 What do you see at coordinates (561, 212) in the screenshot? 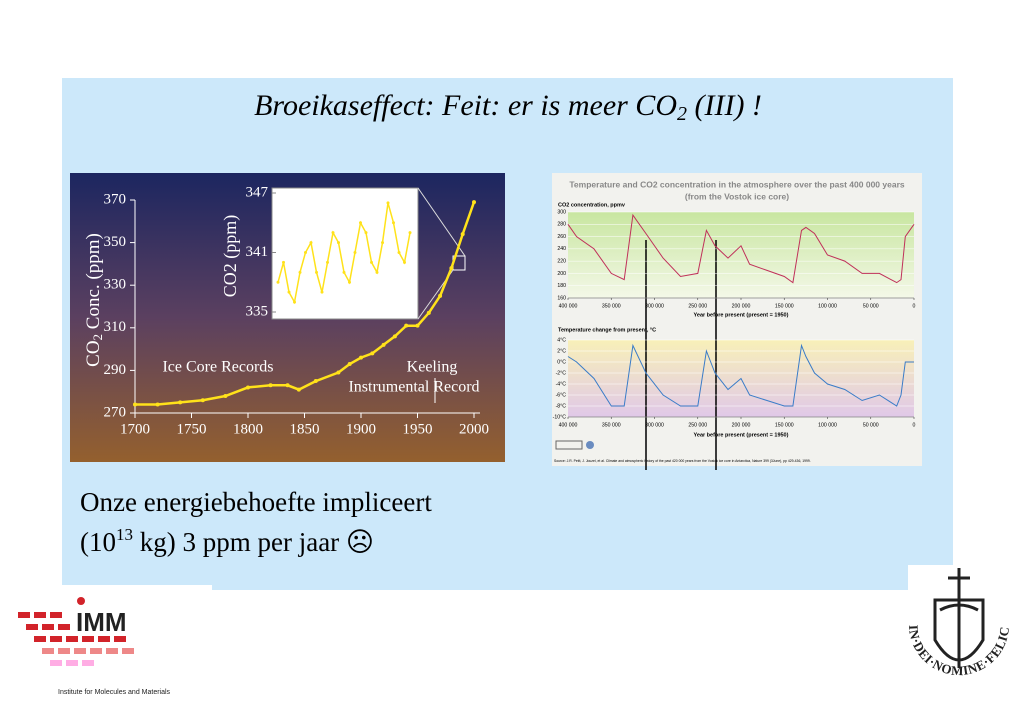
I see `y-tick-label: 300` at bounding box center [561, 212].